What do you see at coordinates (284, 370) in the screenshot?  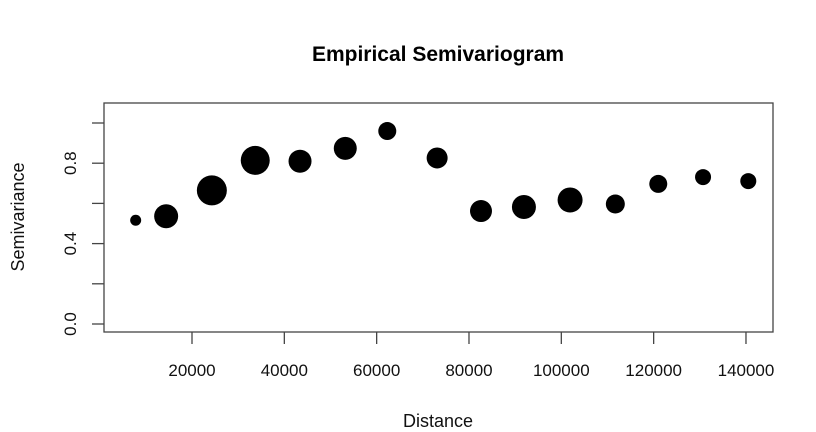 I see `x-tick-label: 40000` at bounding box center [284, 370].